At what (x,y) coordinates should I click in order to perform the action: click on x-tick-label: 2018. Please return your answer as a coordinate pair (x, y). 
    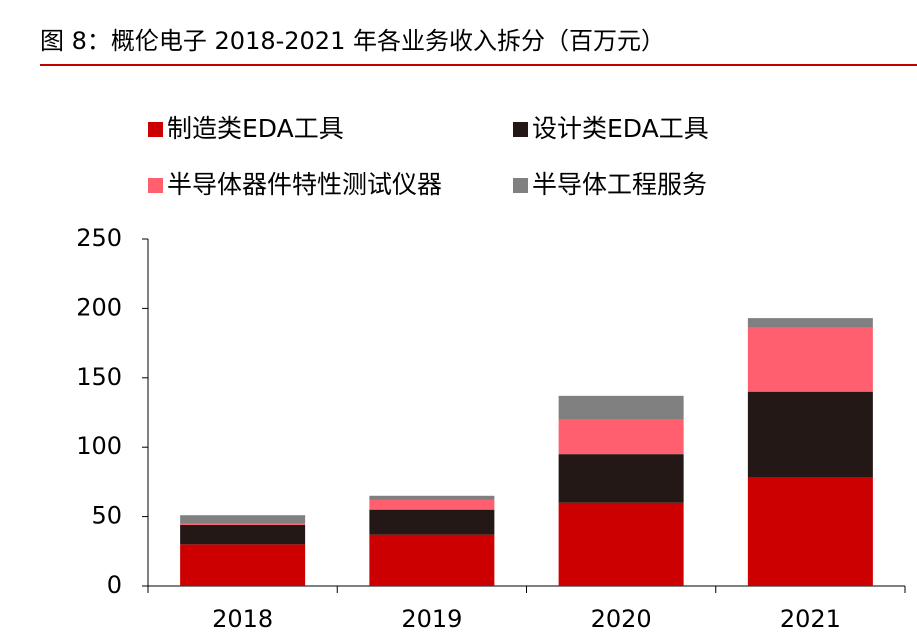
    Looking at the image, I should click on (242, 619).